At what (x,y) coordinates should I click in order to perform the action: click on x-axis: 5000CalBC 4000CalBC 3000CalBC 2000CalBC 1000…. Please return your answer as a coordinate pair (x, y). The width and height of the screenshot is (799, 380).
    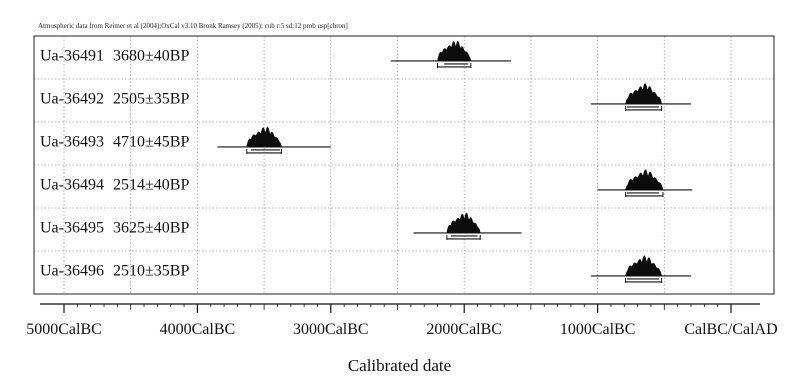
    Looking at the image, I should click on (402, 320).